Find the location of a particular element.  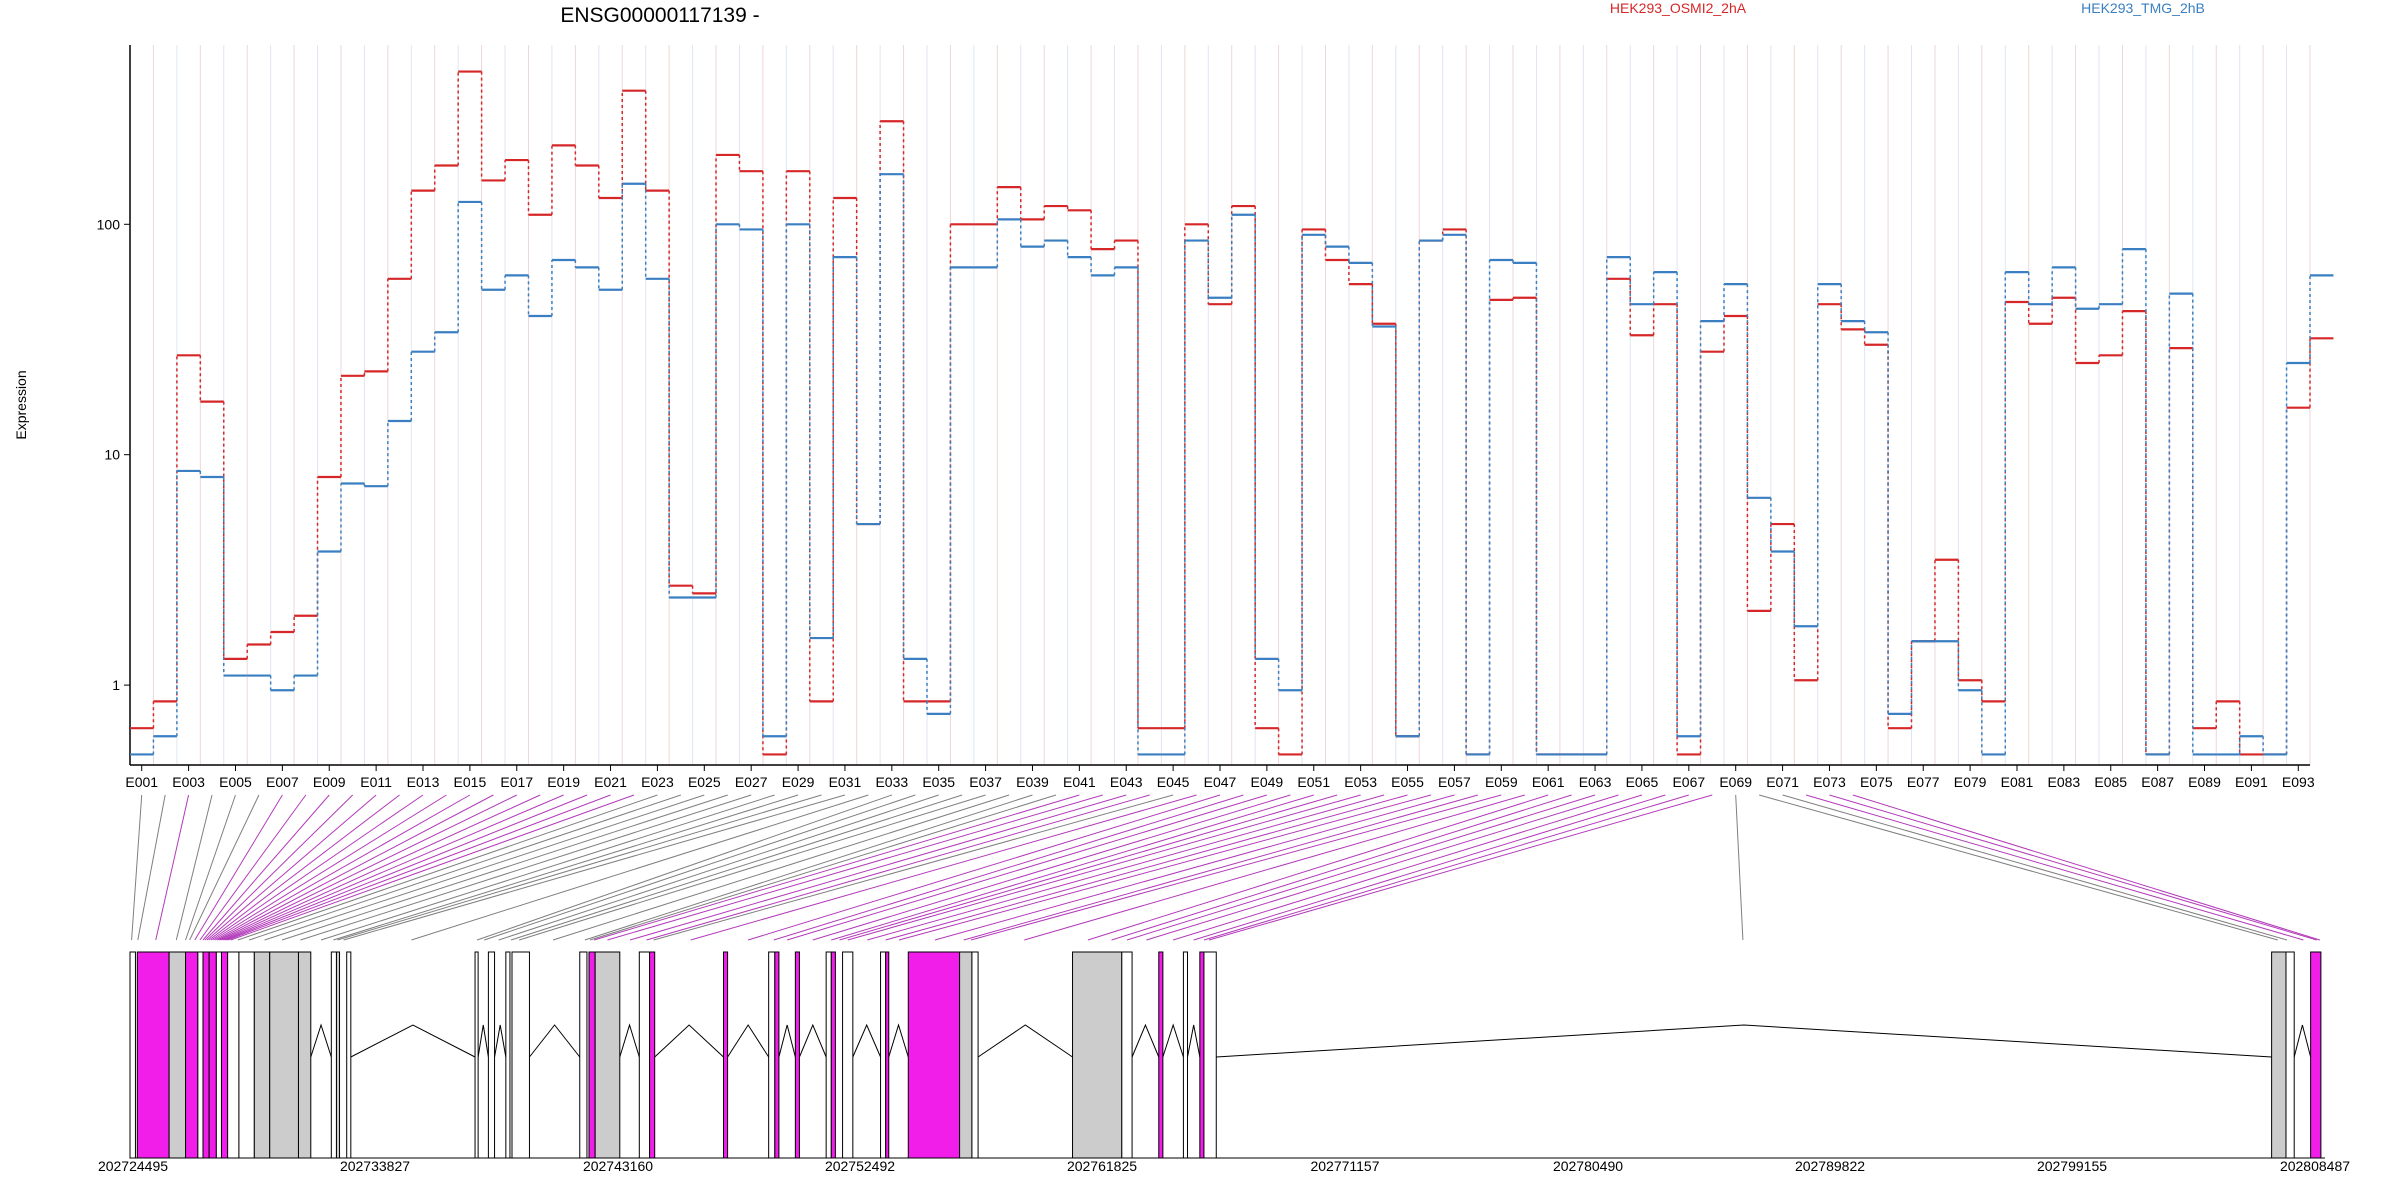

y-tick-label: 10 is located at coordinates (112, 455).